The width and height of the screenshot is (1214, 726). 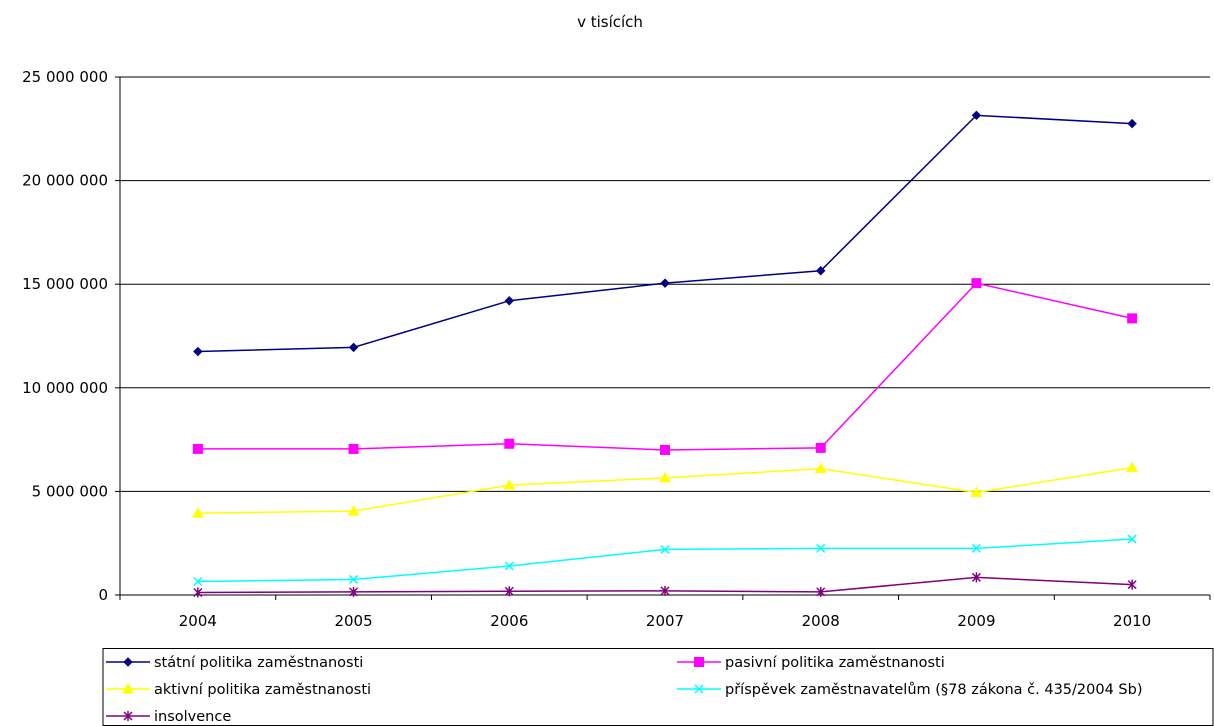 I want to click on series-line, so click(x=665, y=560).